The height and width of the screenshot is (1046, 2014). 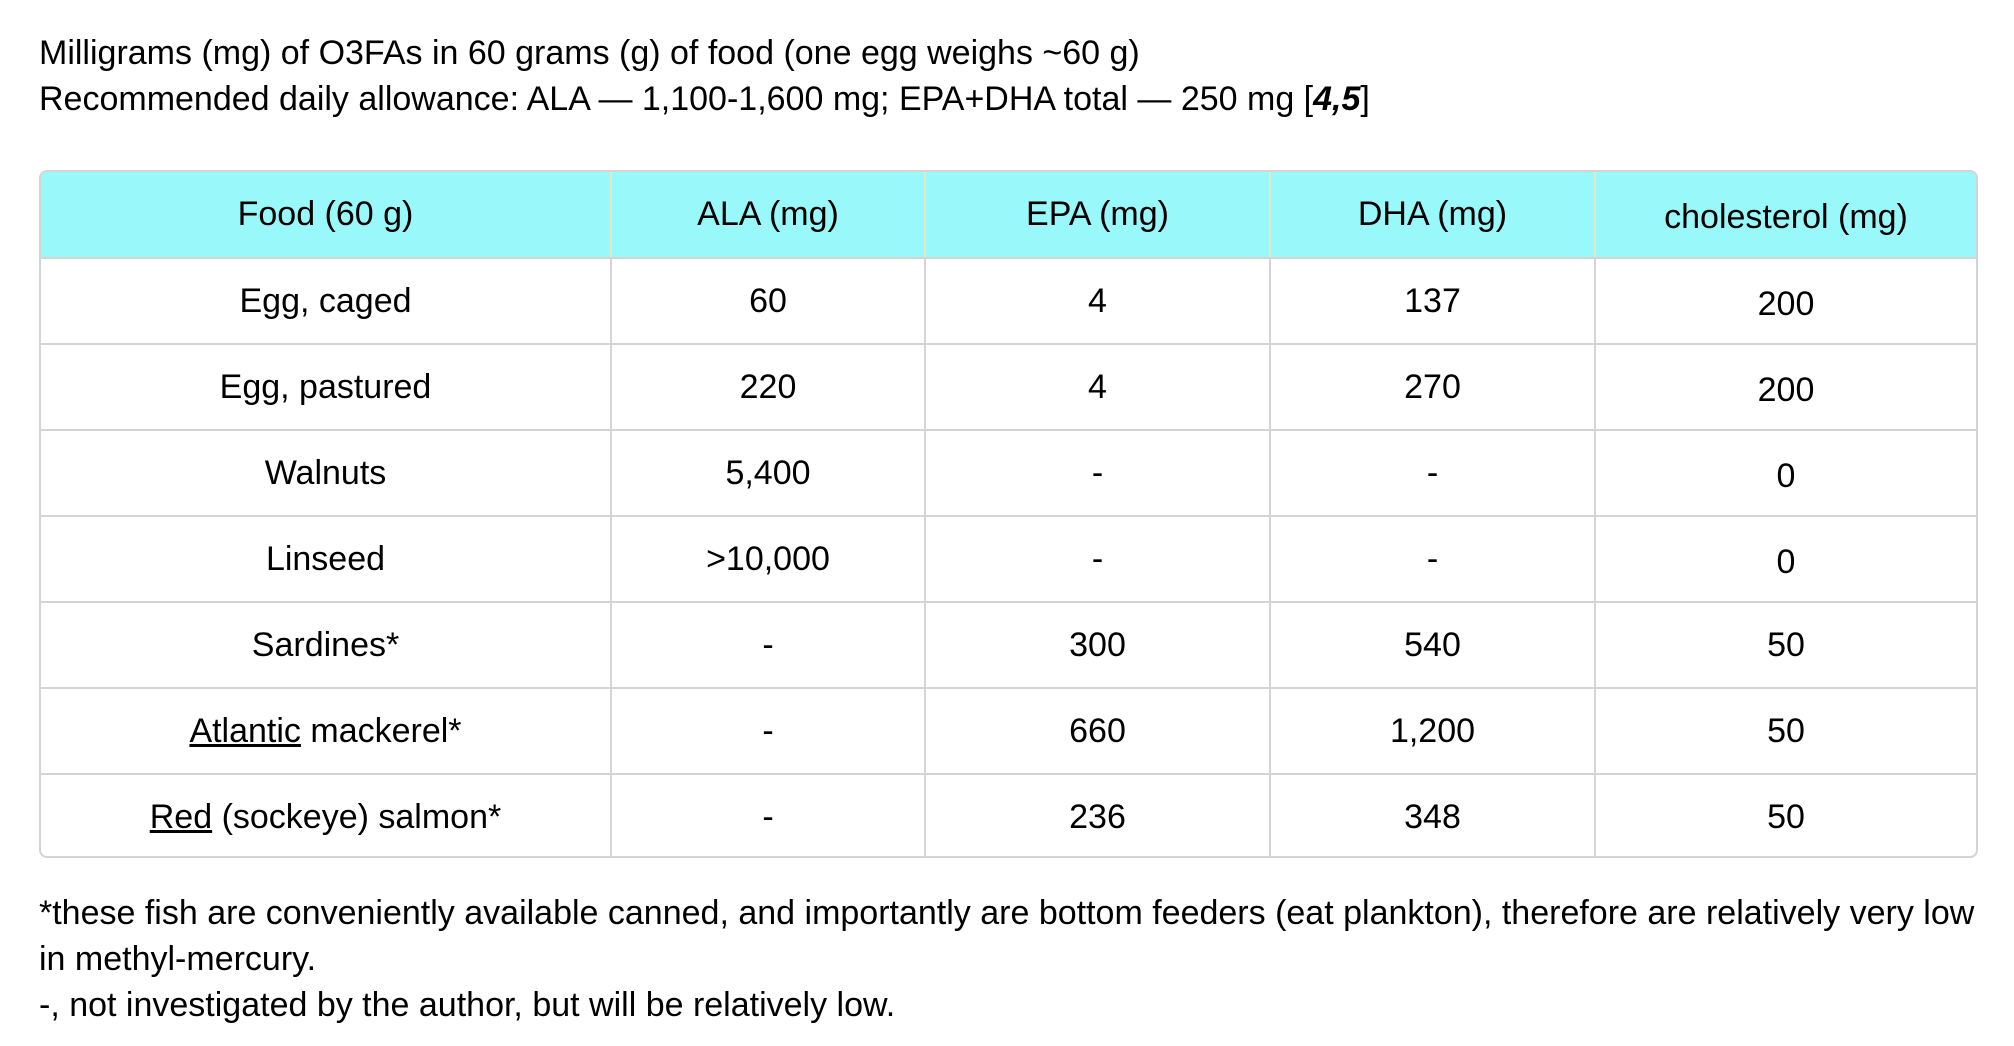 What do you see at coordinates (357, 817) in the screenshot?
I see `food-name: (sockeye) salmon*` at bounding box center [357, 817].